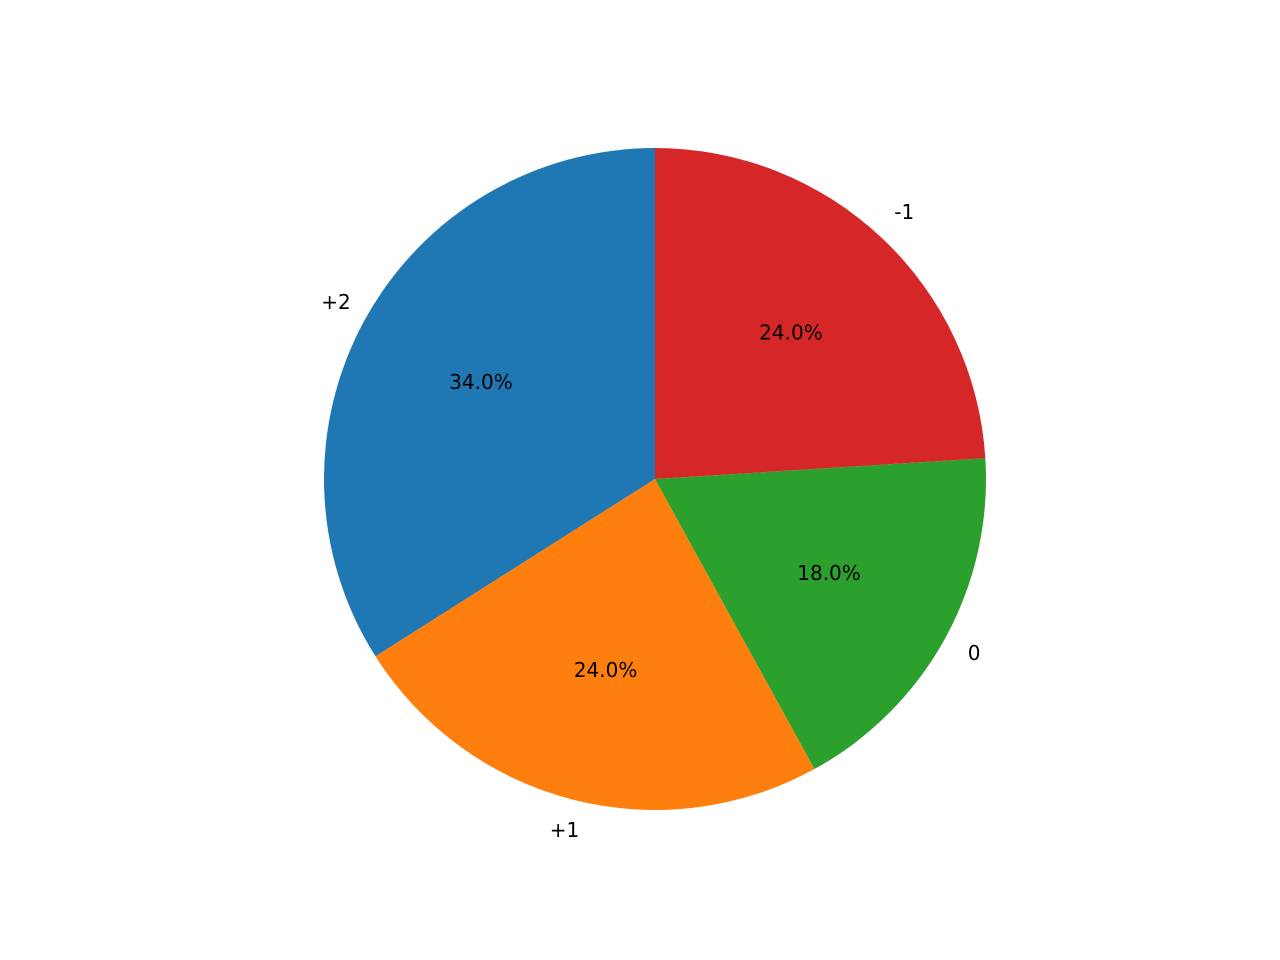 The height and width of the screenshot is (960, 1280). Describe the element at coordinates (335, 302) in the screenshot. I see `slice-label: +2` at that location.